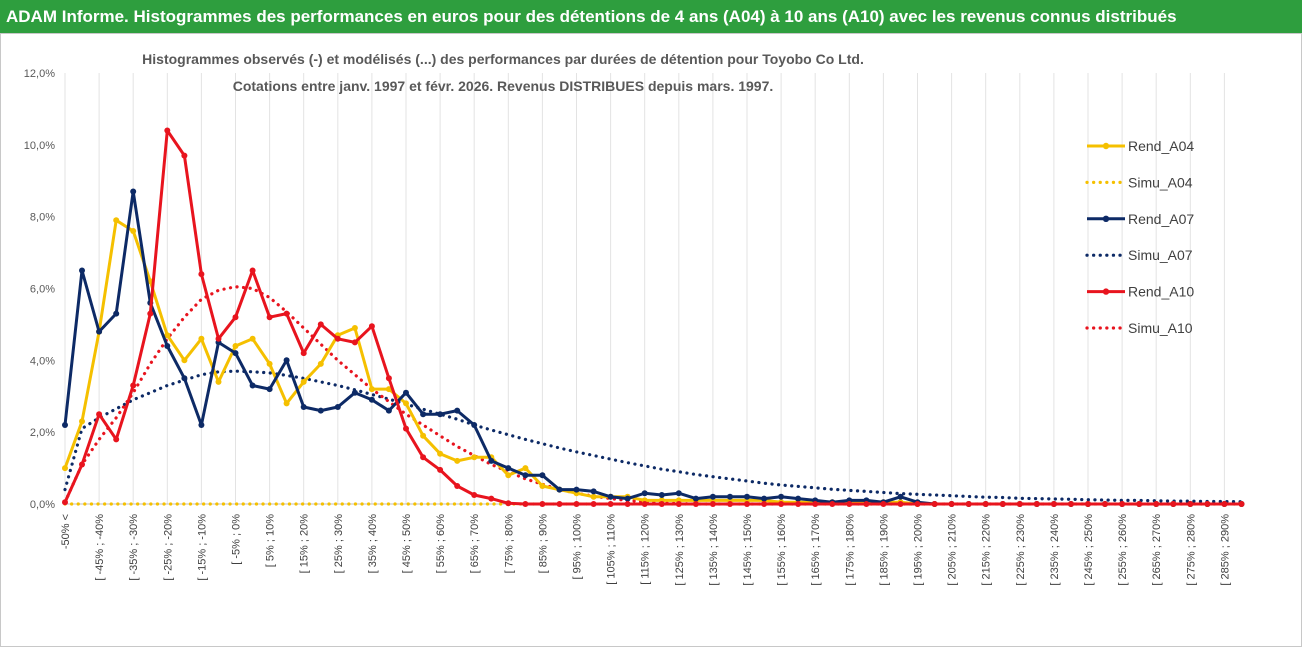  What do you see at coordinates (953, 550) in the screenshot?
I see `x-tick-label: [ 205% ; 210%` at bounding box center [953, 550].